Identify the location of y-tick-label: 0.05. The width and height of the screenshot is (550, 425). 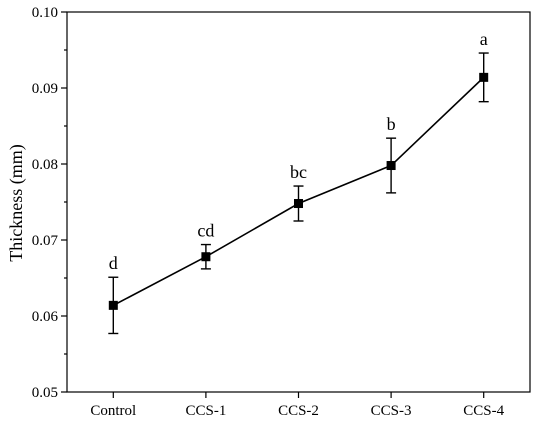
(45, 393).